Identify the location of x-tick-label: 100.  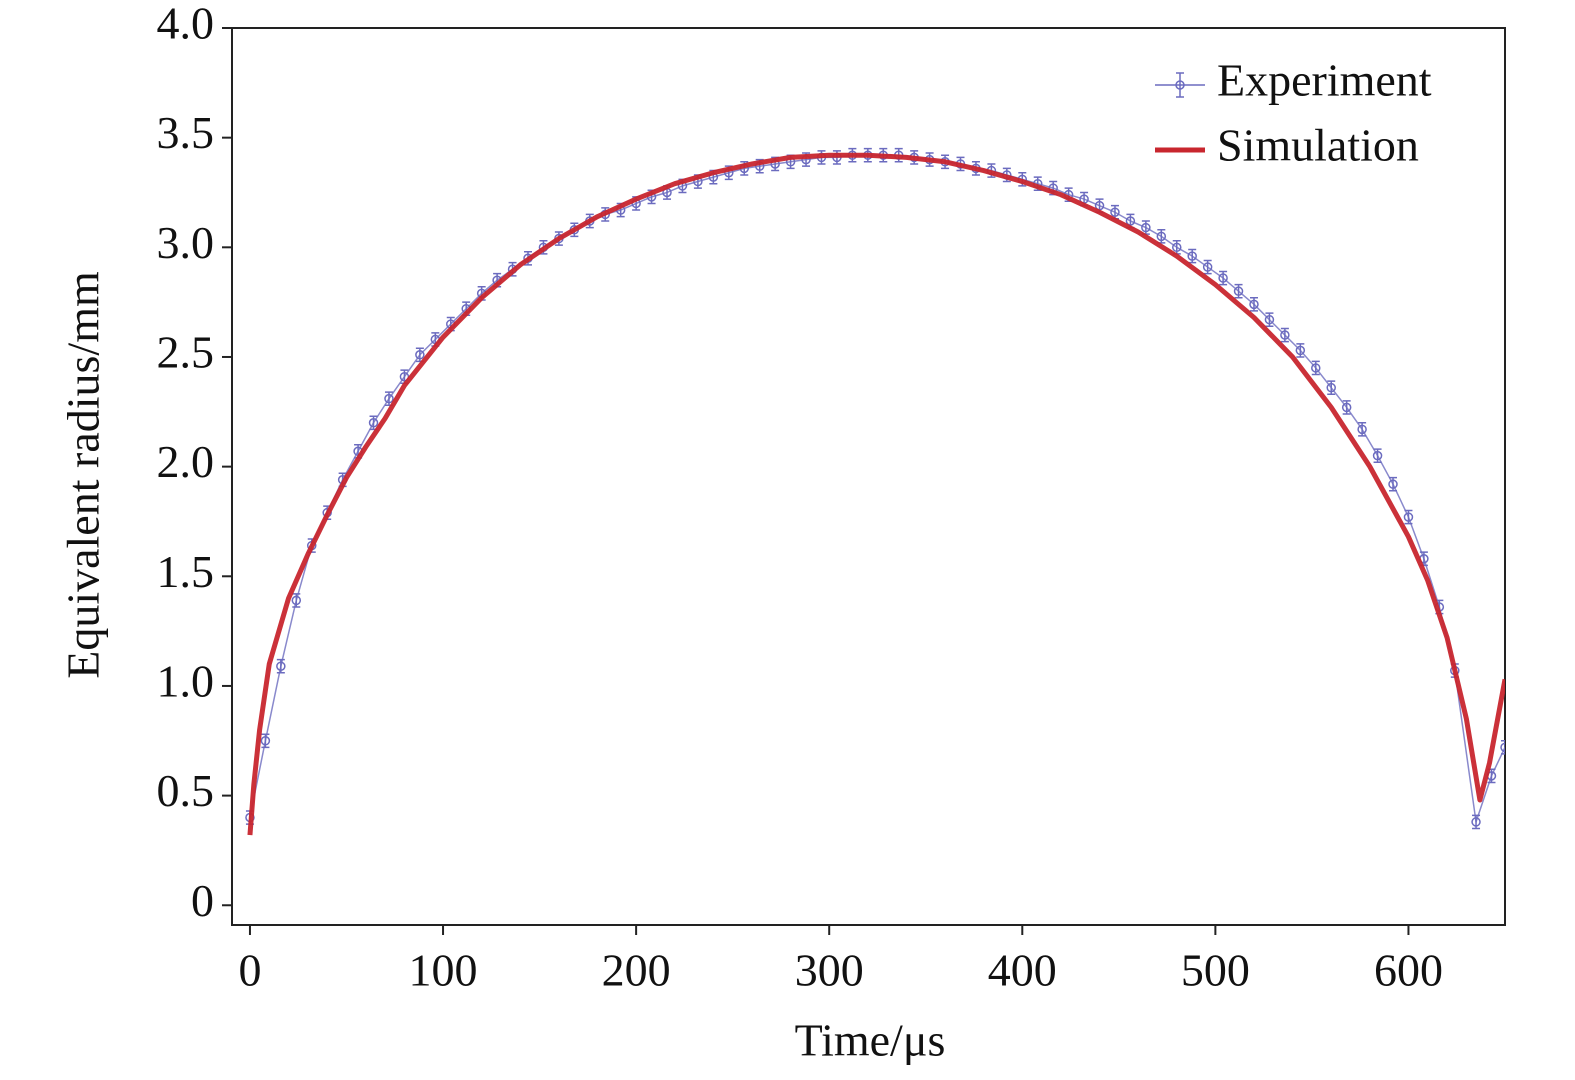
(443, 970).